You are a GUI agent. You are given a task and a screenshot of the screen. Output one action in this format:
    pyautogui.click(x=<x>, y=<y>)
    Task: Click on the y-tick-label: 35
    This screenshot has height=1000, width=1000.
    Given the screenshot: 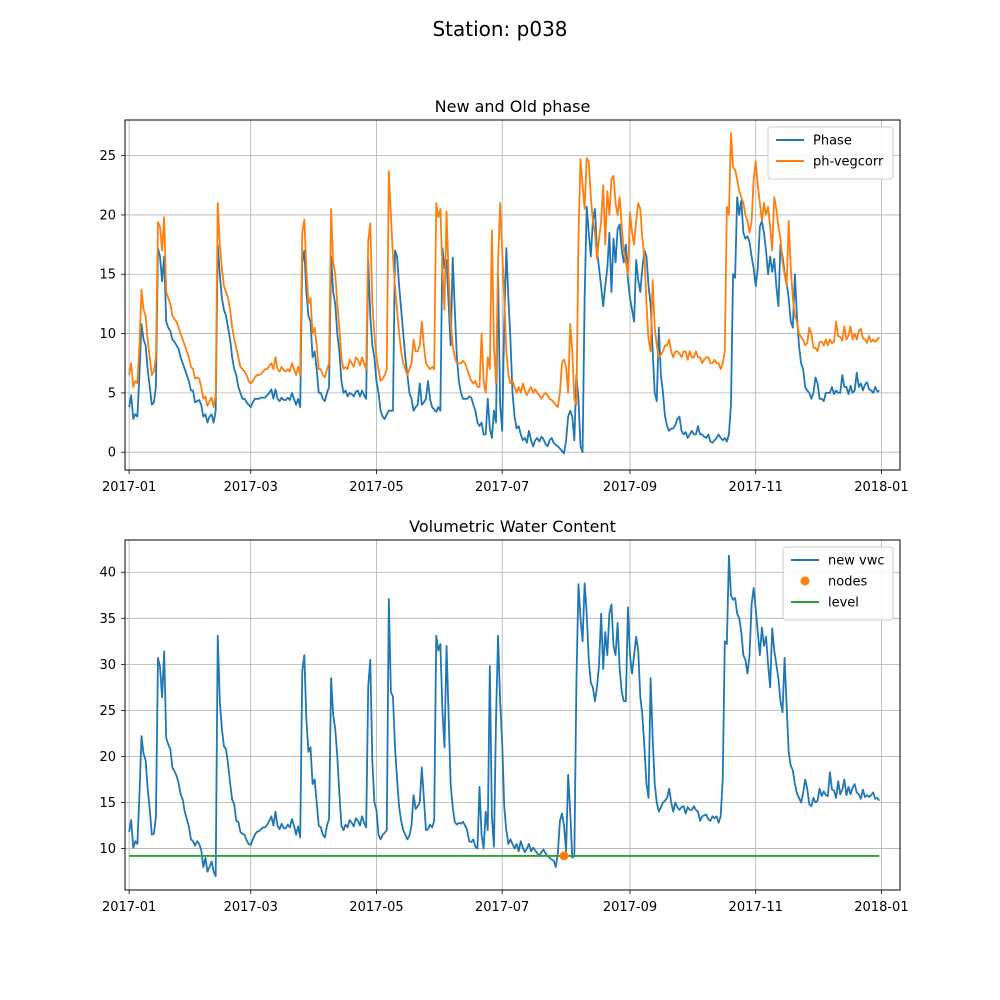 What is the action you would take?
    pyautogui.click(x=107, y=619)
    